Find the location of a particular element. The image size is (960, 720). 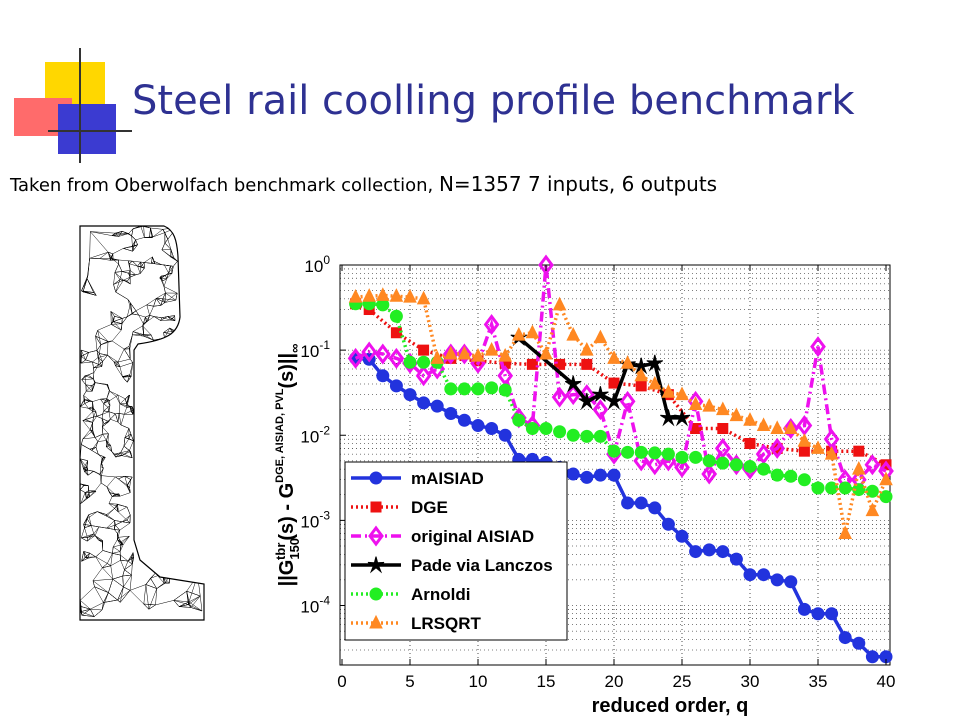

legend-label: mAISIAD is located at coordinates (447, 478).